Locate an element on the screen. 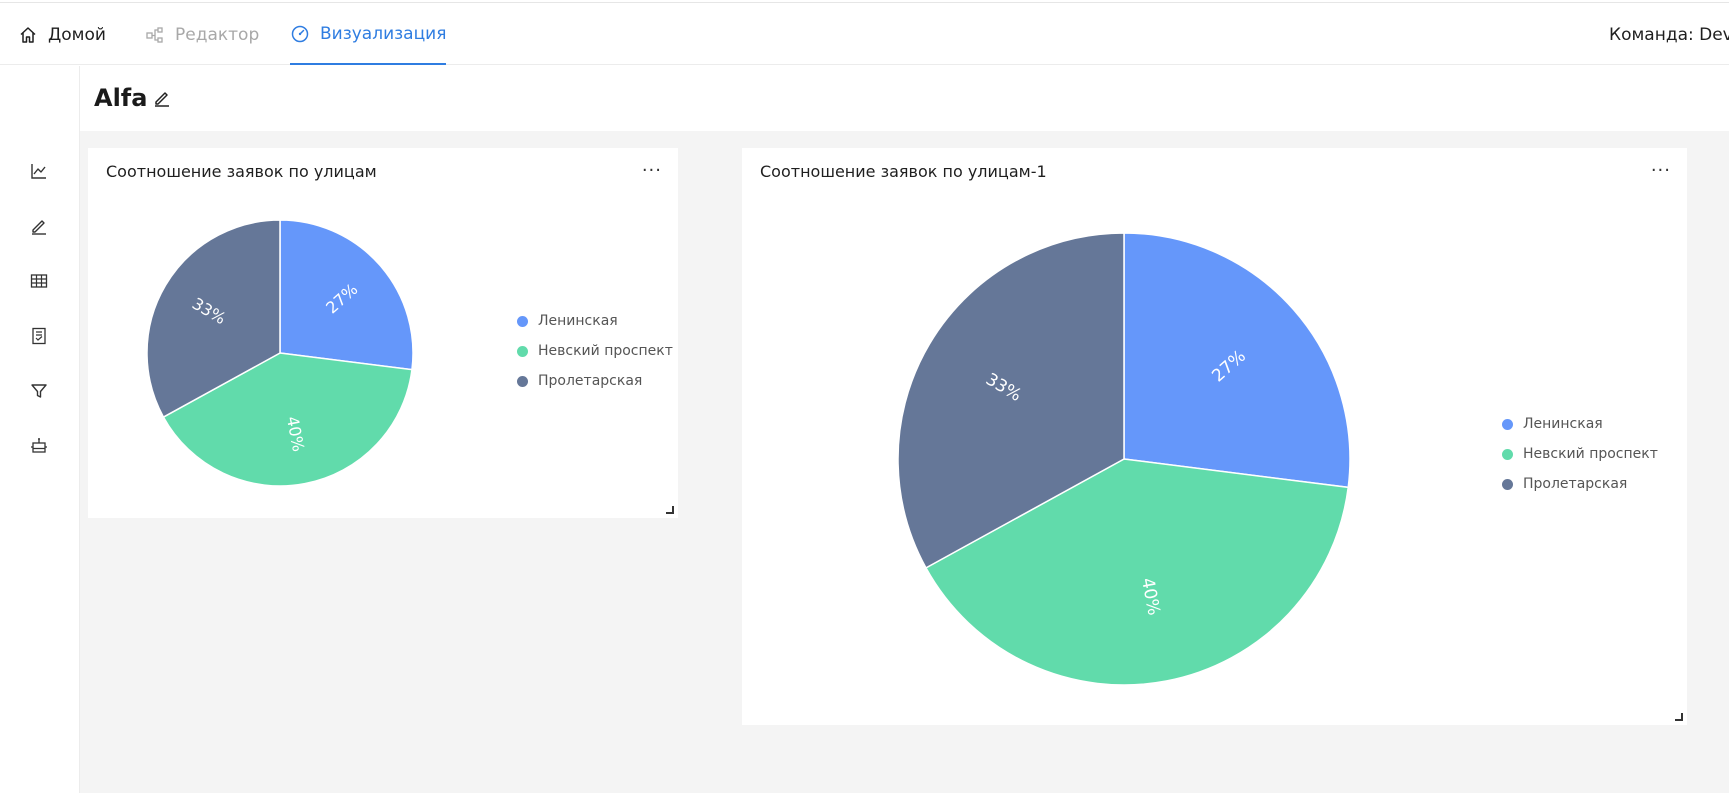  home-icon is located at coordinates (28, 35).